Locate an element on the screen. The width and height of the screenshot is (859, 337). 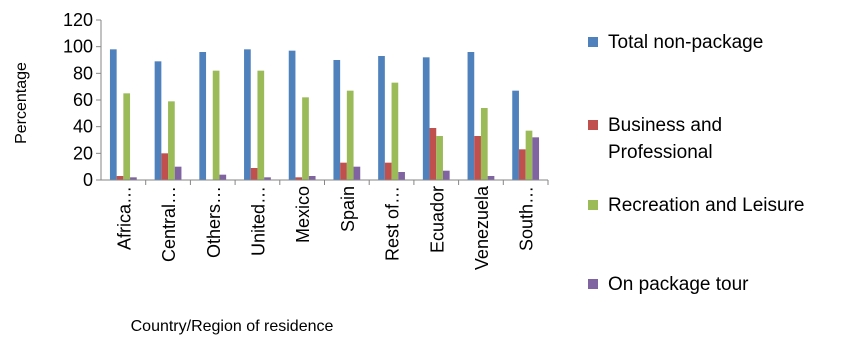
x-tick-label: Mexico is located at coordinates (303, 214).